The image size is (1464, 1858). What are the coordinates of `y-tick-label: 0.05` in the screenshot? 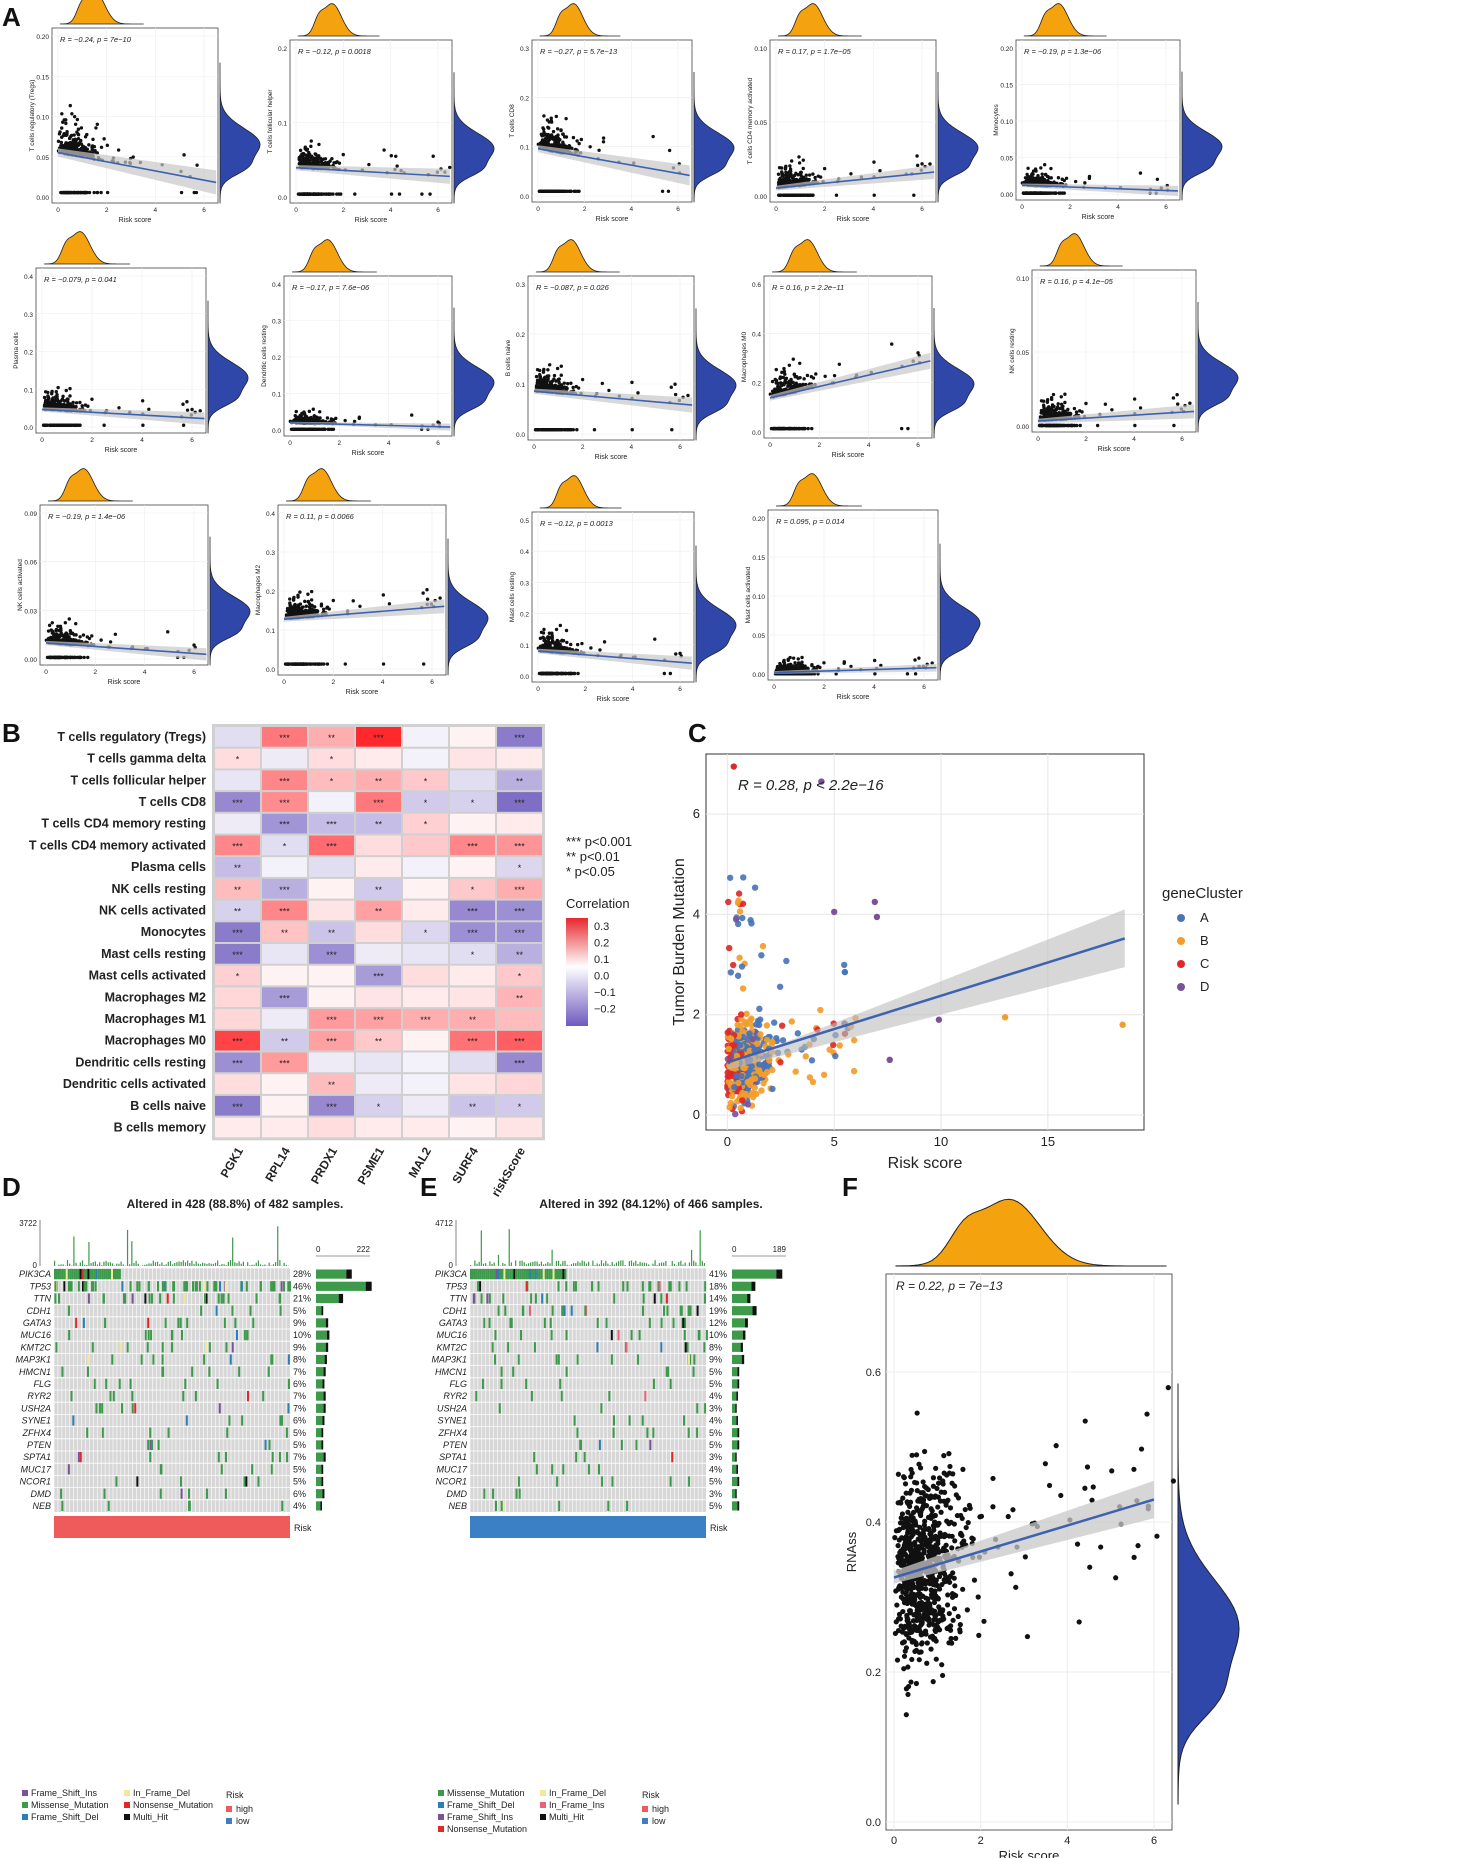 It's located at (760, 123).